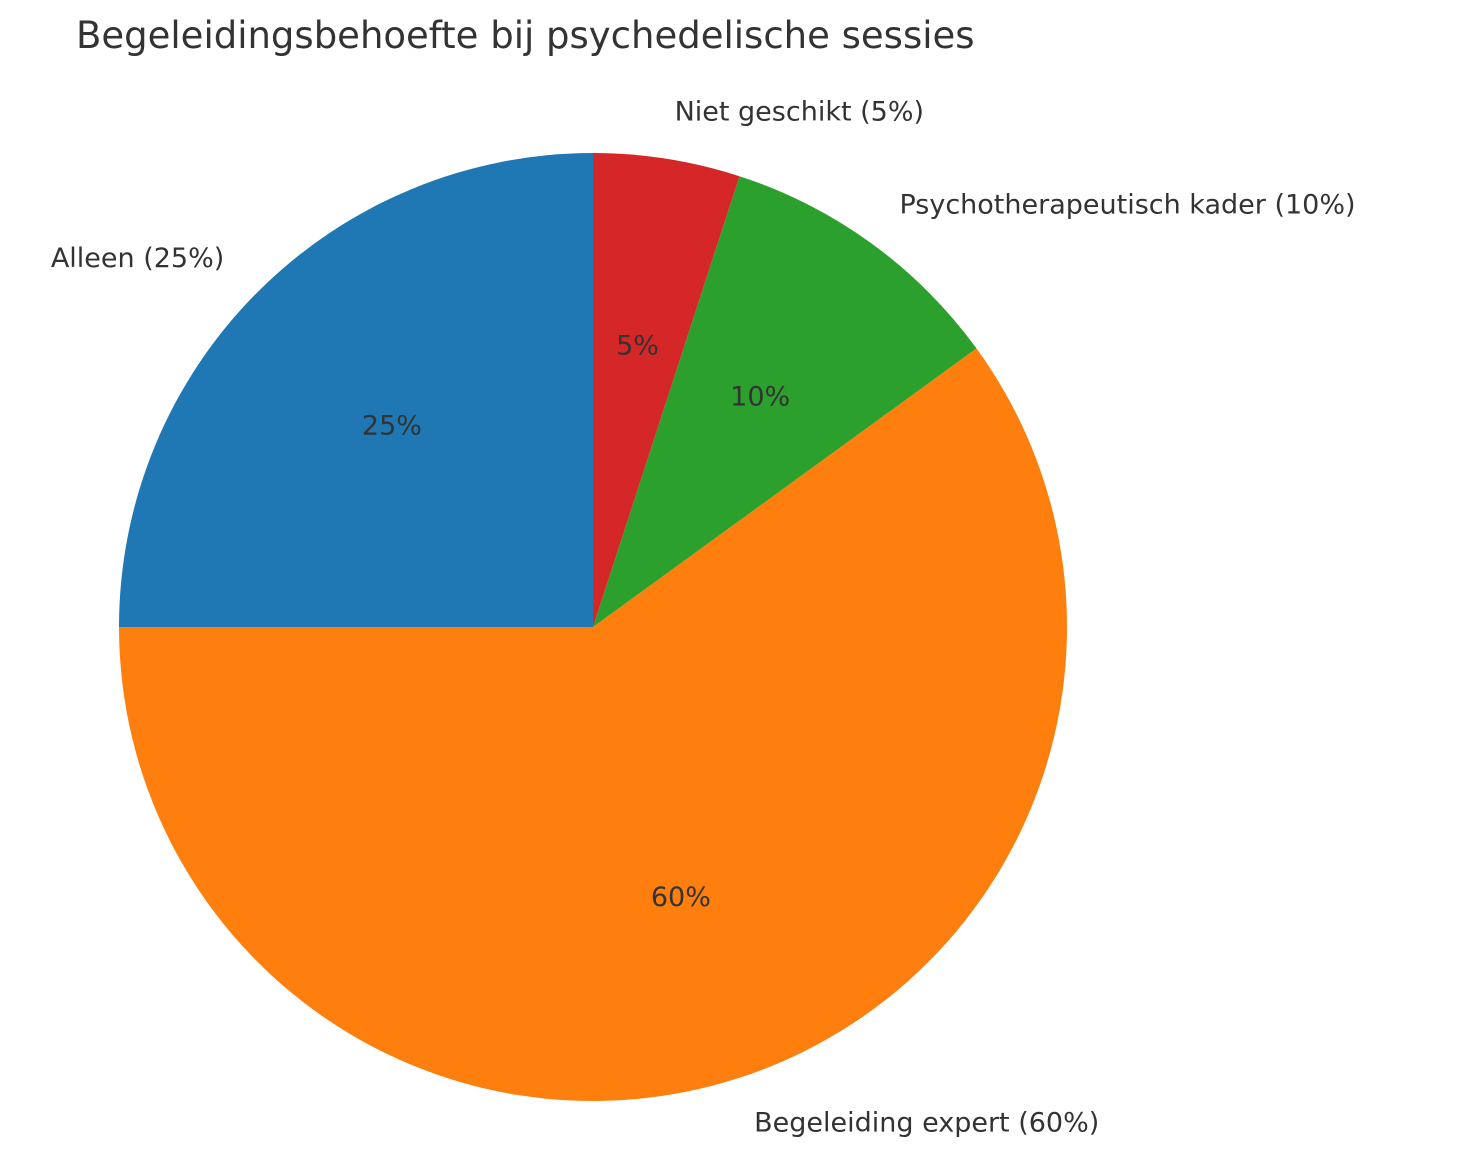  Describe the element at coordinates (666, 390) in the screenshot. I see `pie-slice-niet-geschikt` at that location.